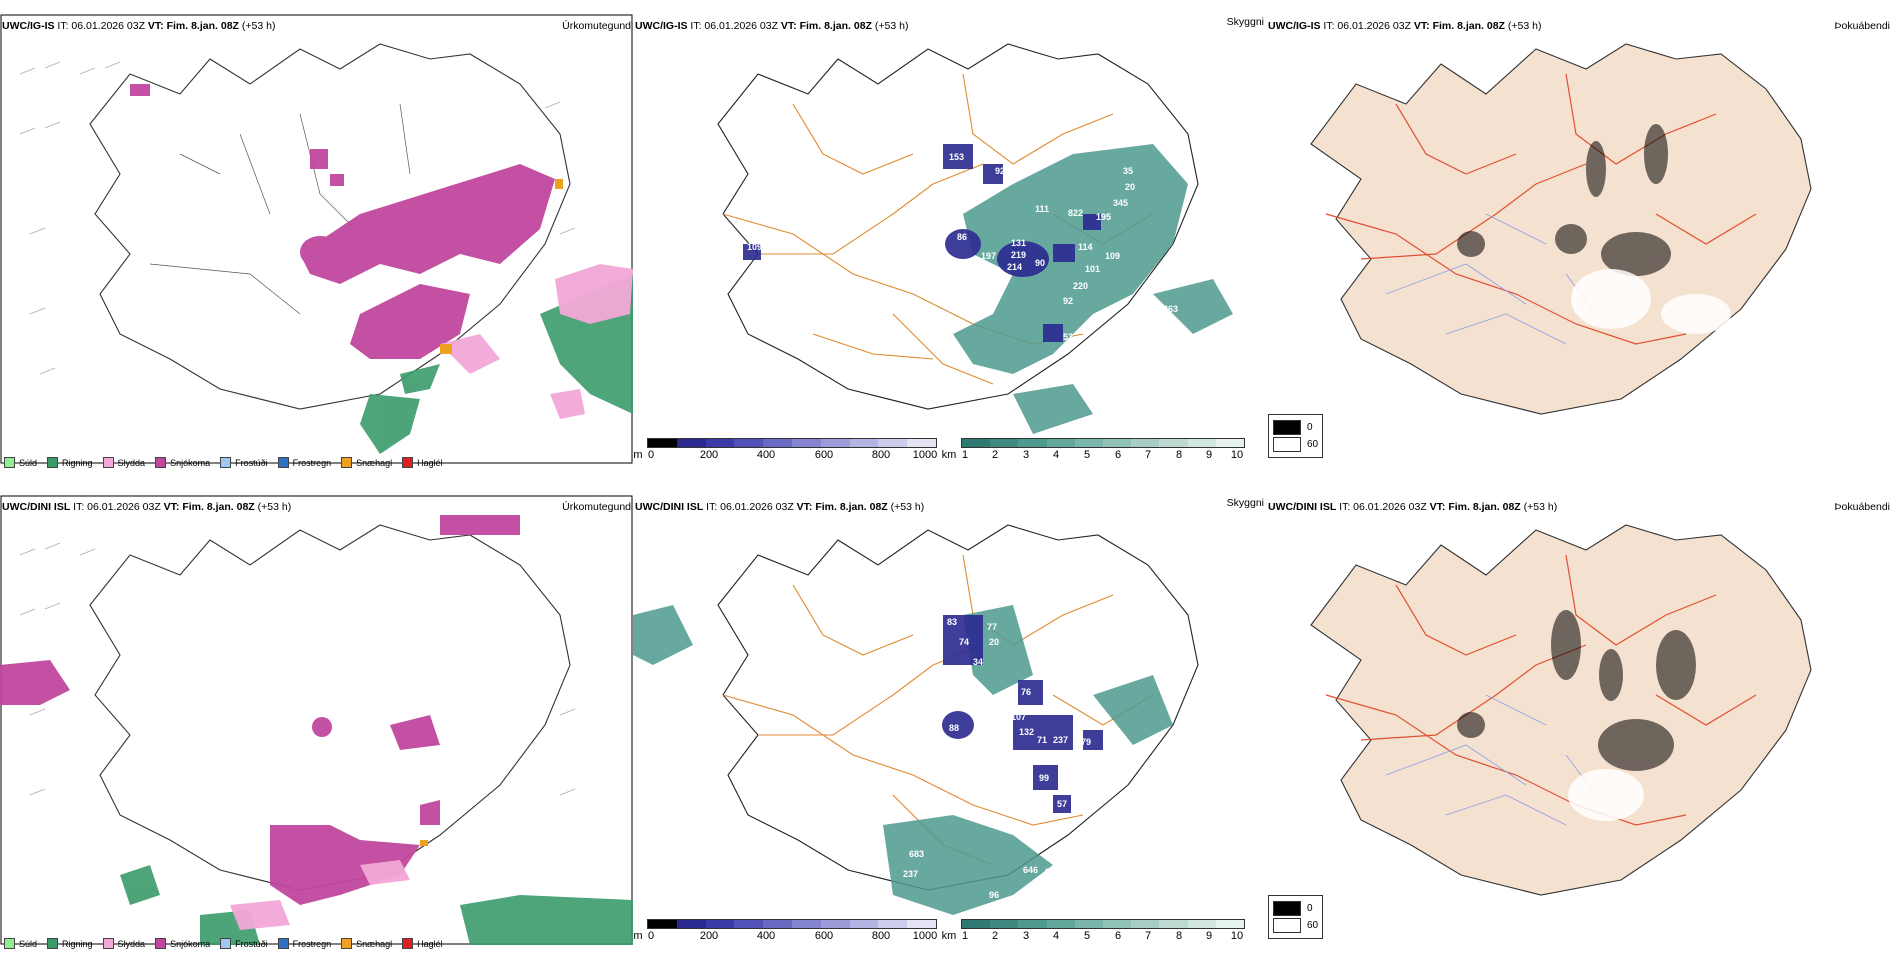 The image size is (1900, 955). I want to click on ceiling-label: 114, so click(1085, 247).